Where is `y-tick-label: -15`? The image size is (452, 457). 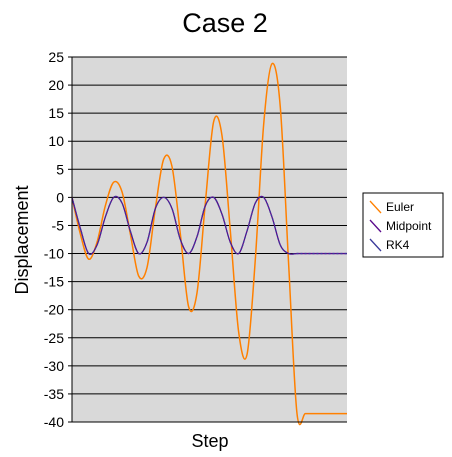 y-tick-label: -15 is located at coordinates (54, 282).